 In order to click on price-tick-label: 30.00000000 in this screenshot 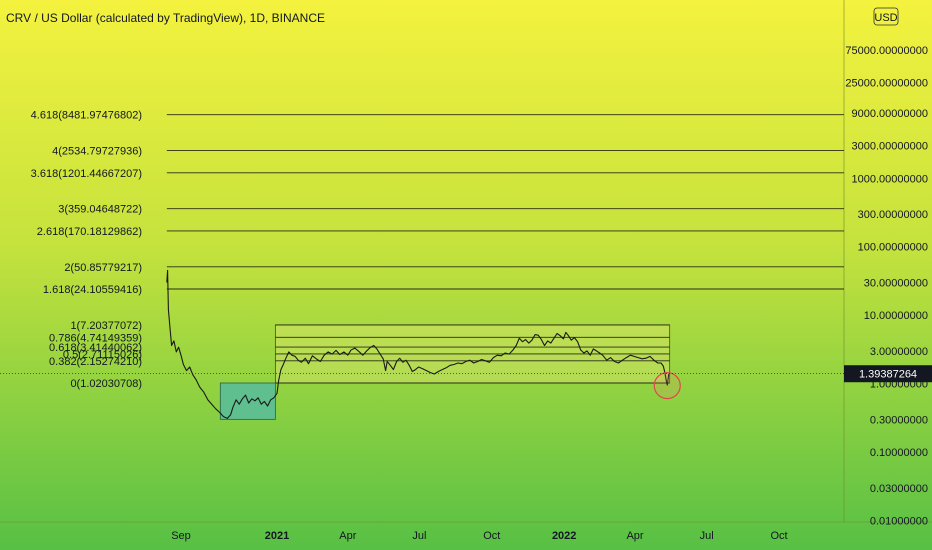, I will do `click(896, 283)`.